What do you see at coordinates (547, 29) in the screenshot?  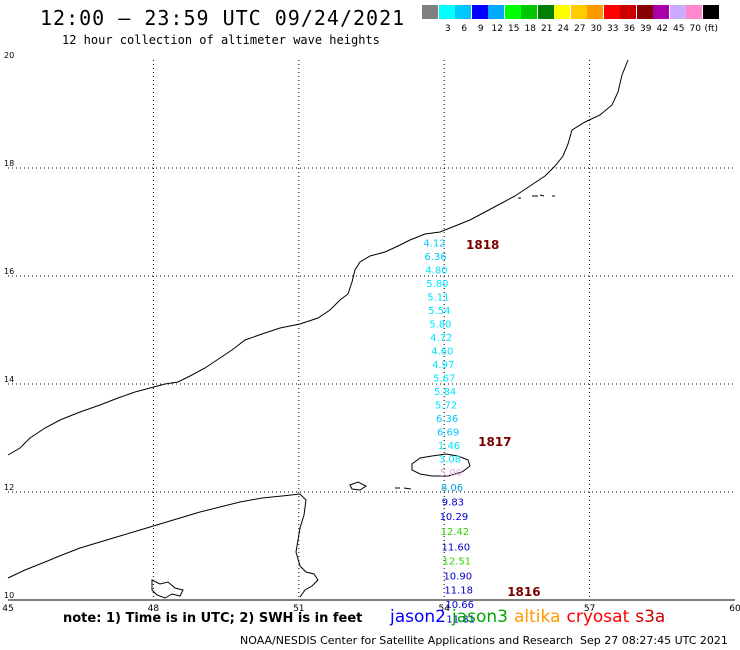 I see `legend-label: 21` at bounding box center [547, 29].